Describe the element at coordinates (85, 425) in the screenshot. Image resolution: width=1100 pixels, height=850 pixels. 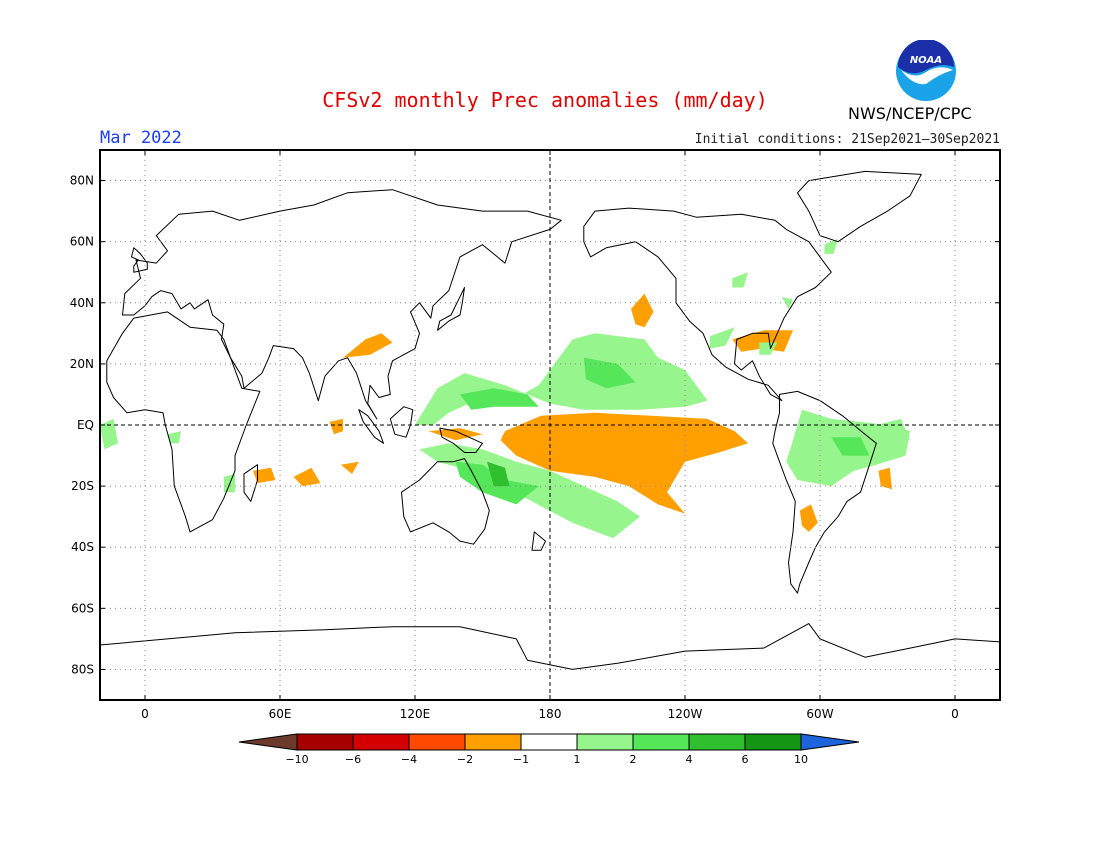
I see `lat-tick-label-EQ: EQ` at that location.